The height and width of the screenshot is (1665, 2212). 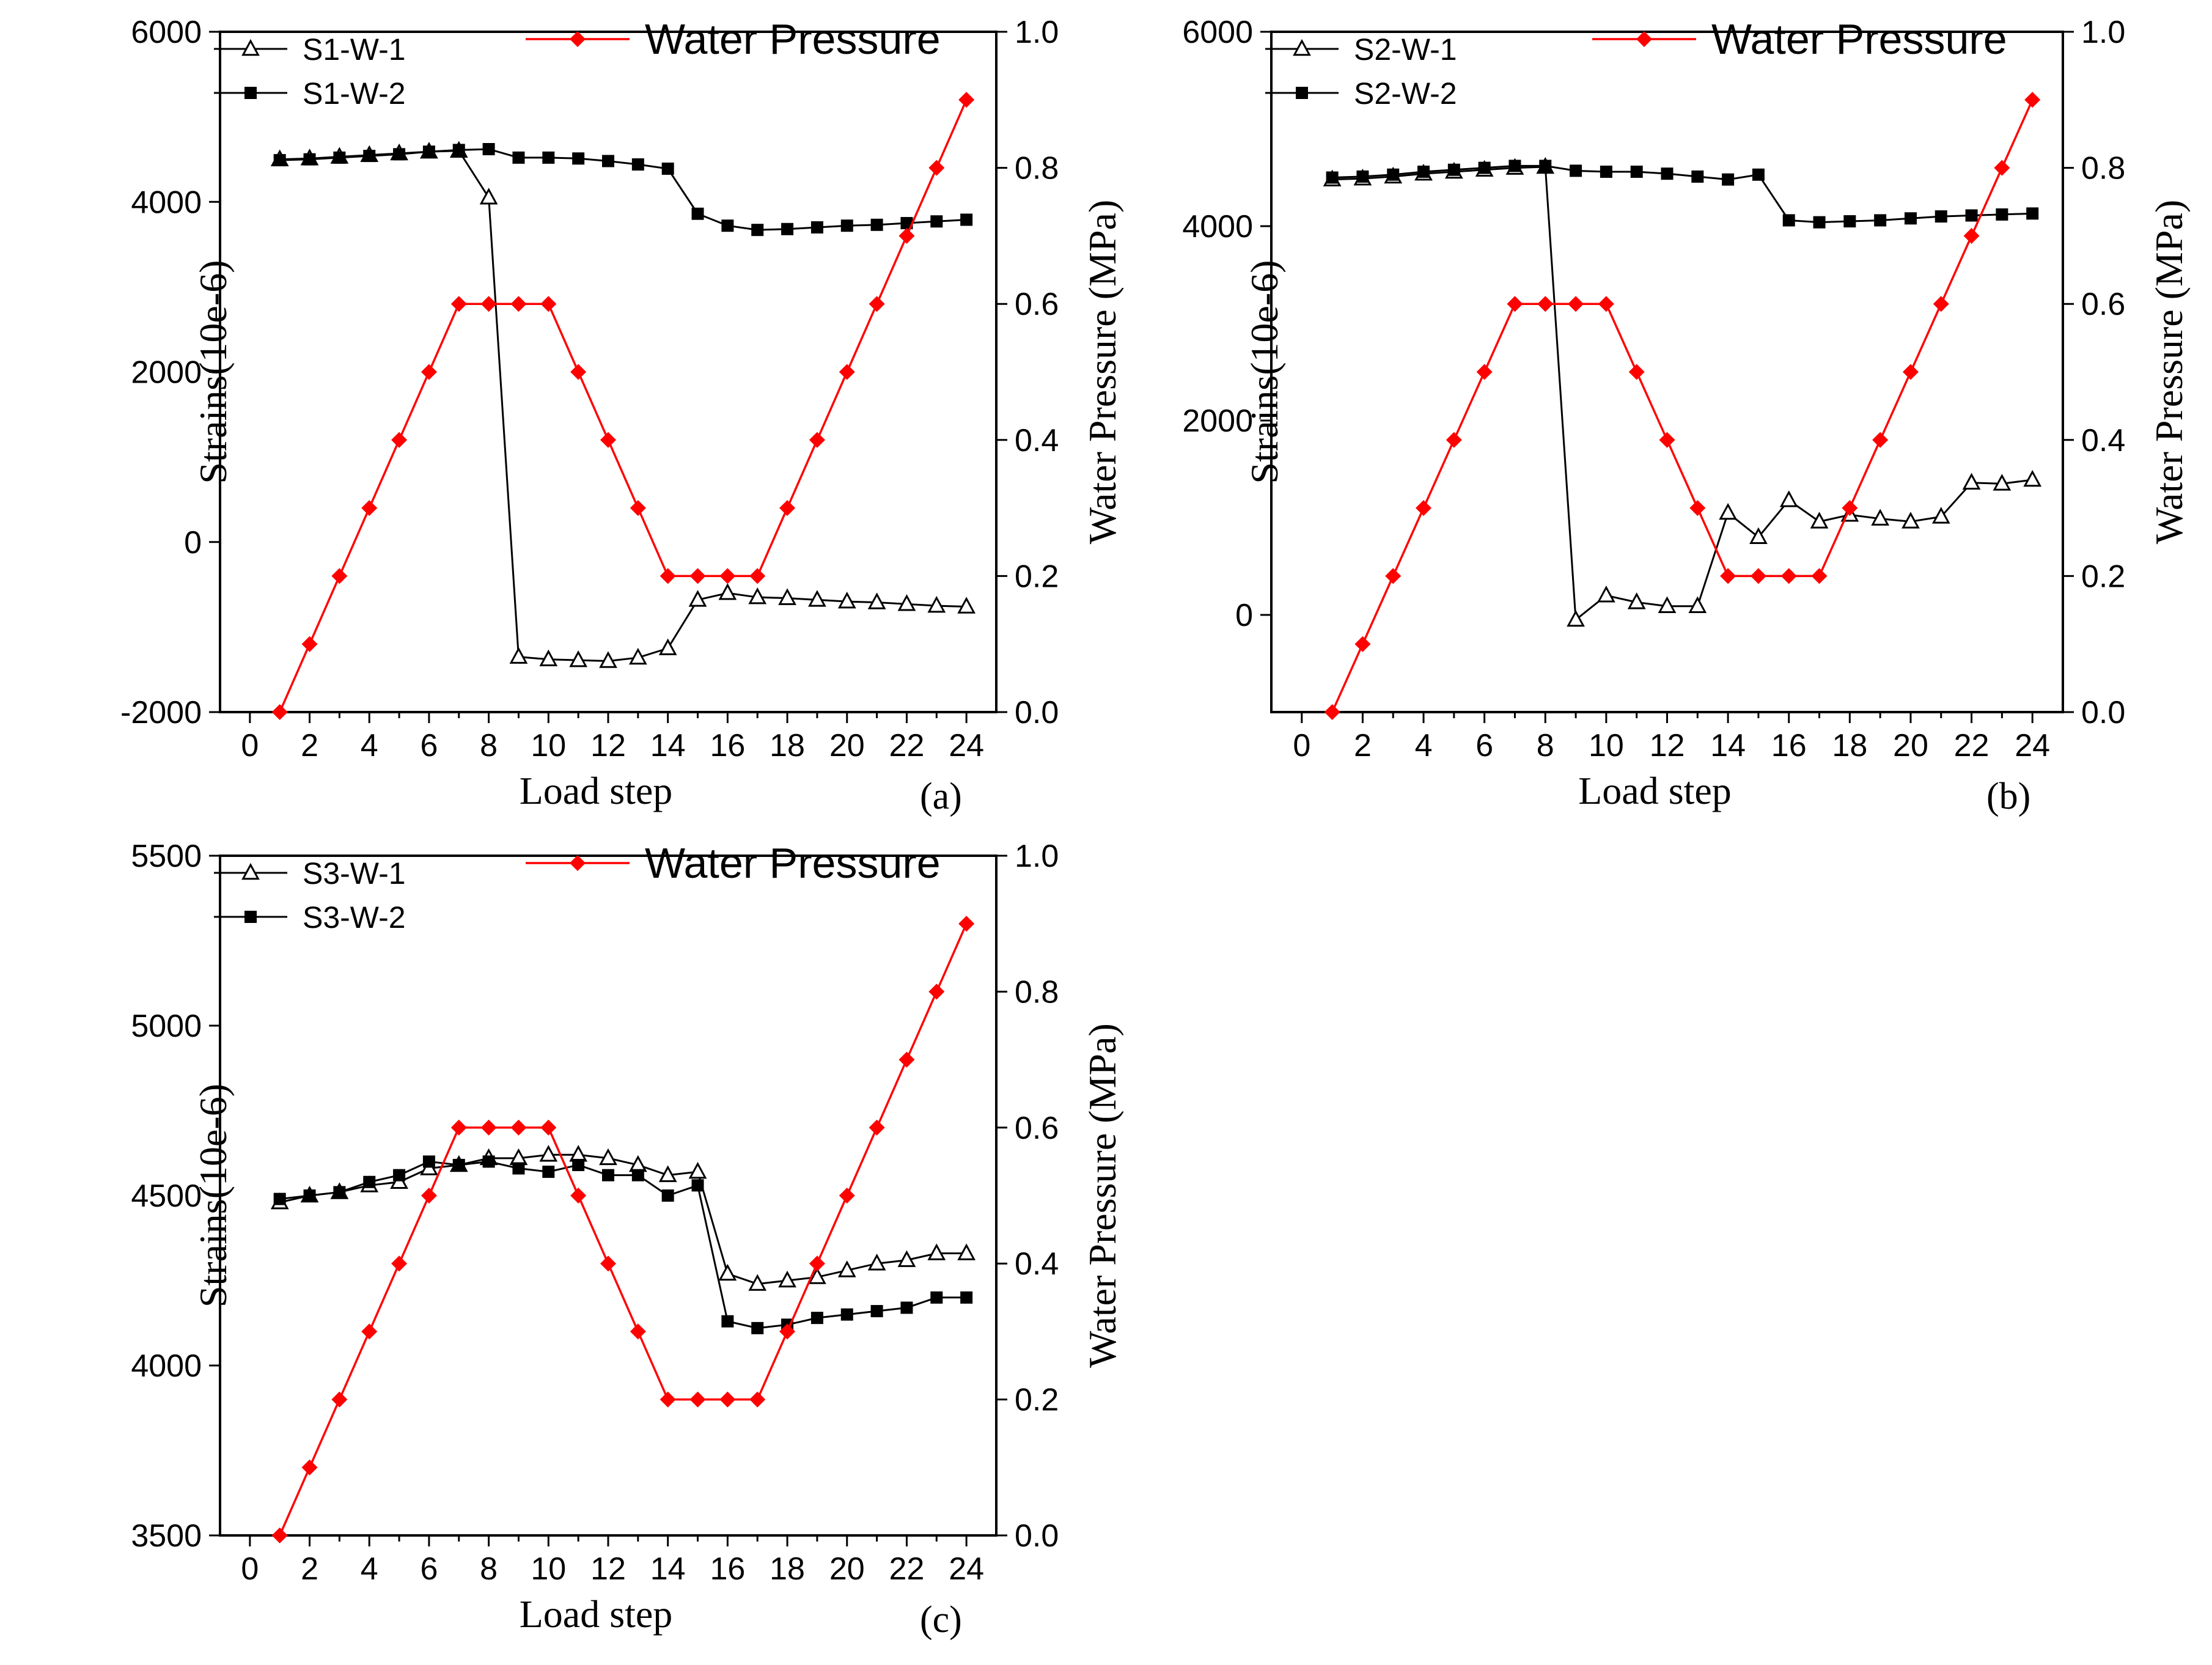 I want to click on legend-label: S2-W-2, so click(x=1405, y=93).